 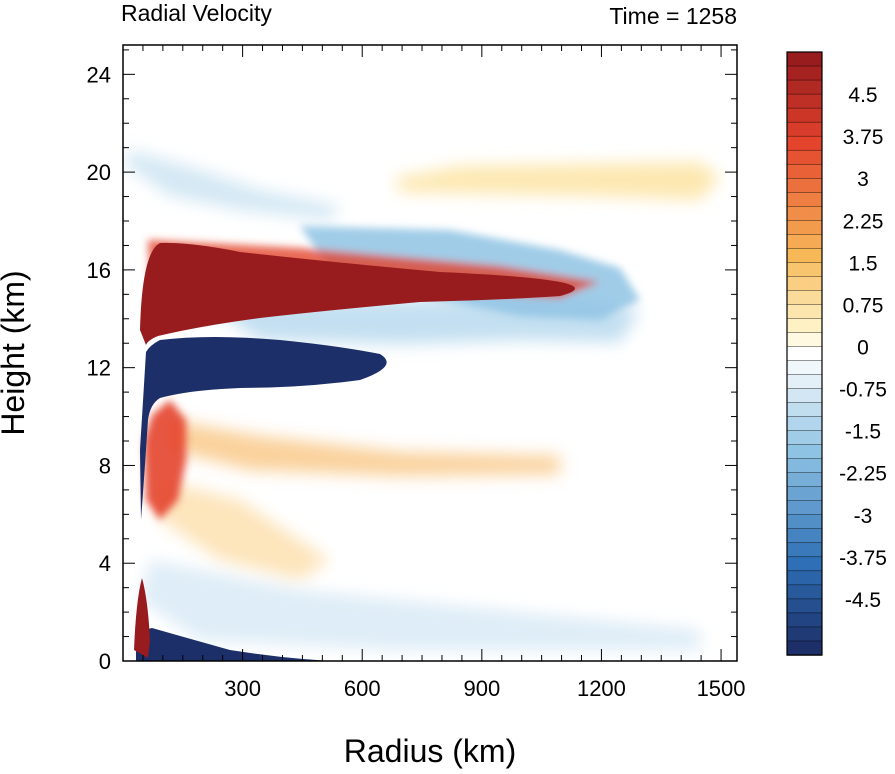 What do you see at coordinates (863, 474) in the screenshot?
I see `colorbar-tick-label: -2.25` at bounding box center [863, 474].